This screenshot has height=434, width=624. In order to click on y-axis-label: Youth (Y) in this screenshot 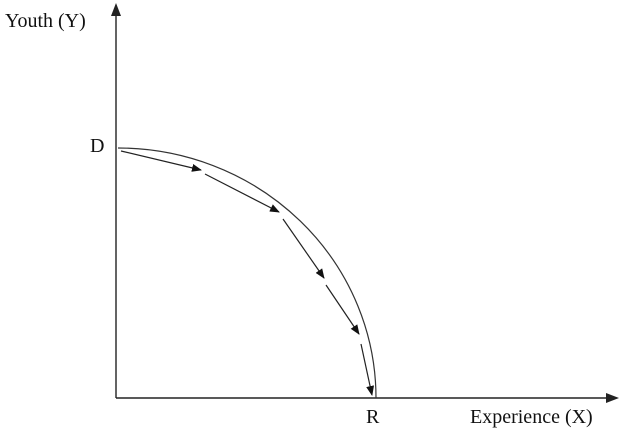, I will do `click(45, 21)`.